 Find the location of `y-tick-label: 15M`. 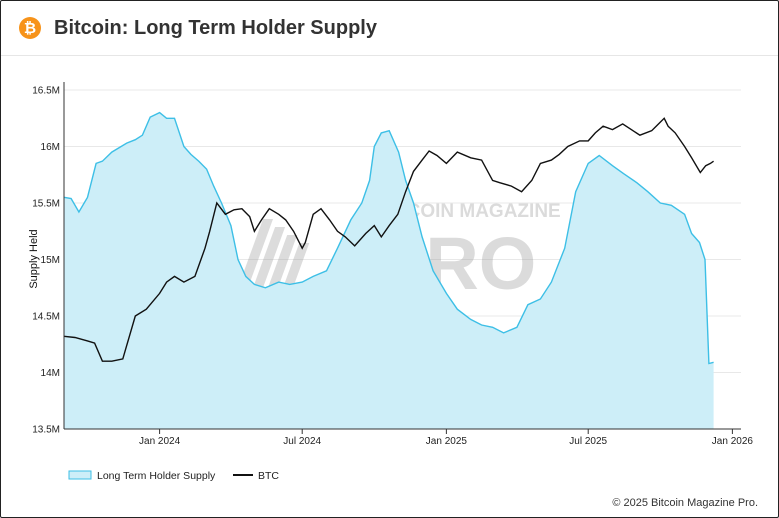

y-tick-label: 15M is located at coordinates (50, 260).